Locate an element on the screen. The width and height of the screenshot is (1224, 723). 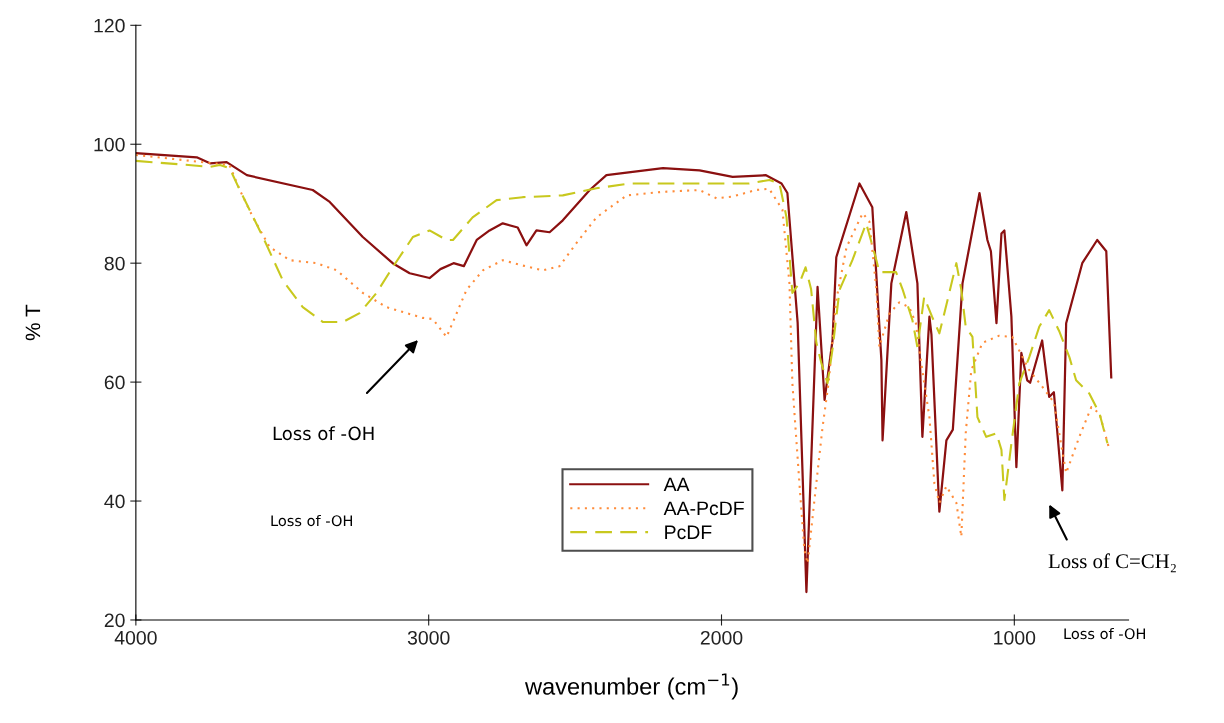
x-tick-label: 4000 is located at coordinates (135, 637).